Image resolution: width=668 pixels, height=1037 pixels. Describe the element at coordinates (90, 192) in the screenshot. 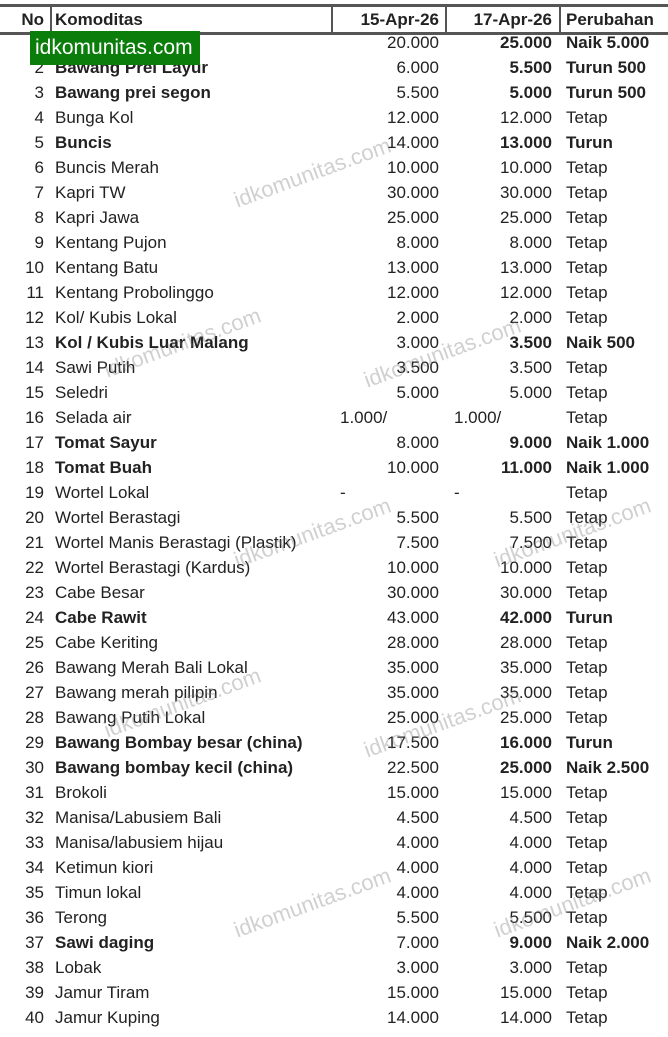

I see `commodity-name: Kapri TW` at that location.